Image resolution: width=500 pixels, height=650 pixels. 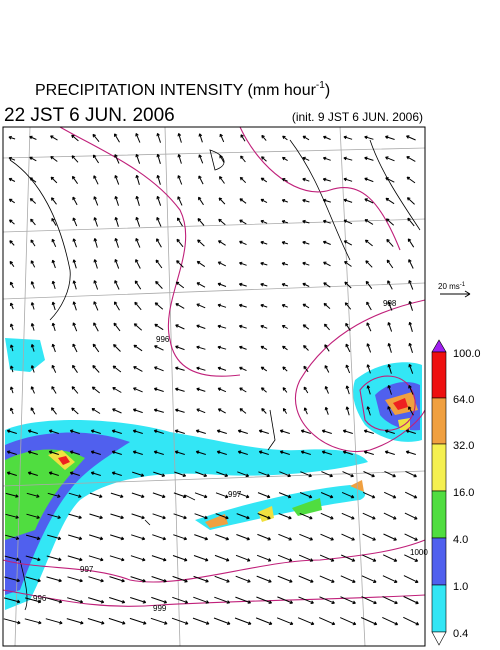 I want to click on colorbar-label: 16.0, so click(x=463, y=493).